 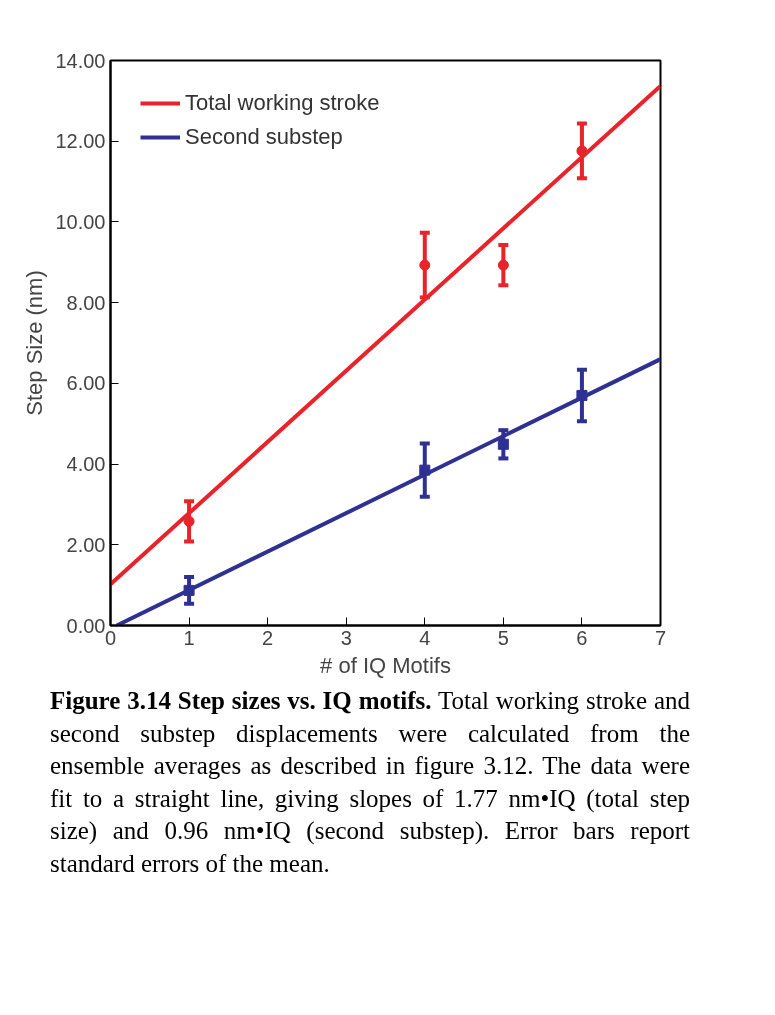 I want to click on x-tick-label: 0, so click(x=110, y=637).